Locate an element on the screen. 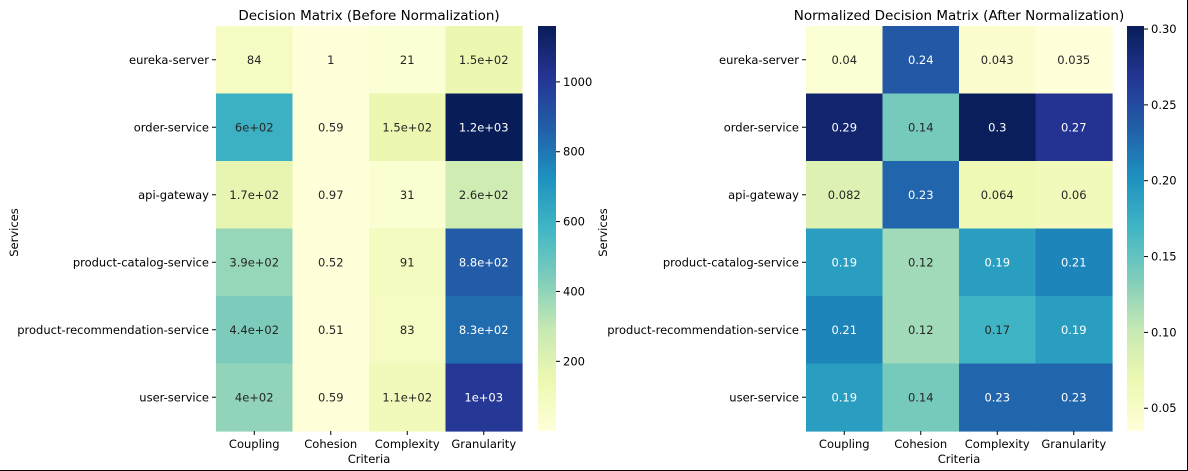 This screenshot has height=471, width=1188. cell-annotation: 8.3e+02 is located at coordinates (484, 330).